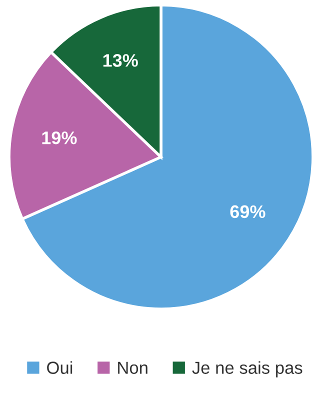 This screenshot has width=330, height=393. Describe the element at coordinates (133, 368) in the screenshot. I see `legend-label: Non` at that location.